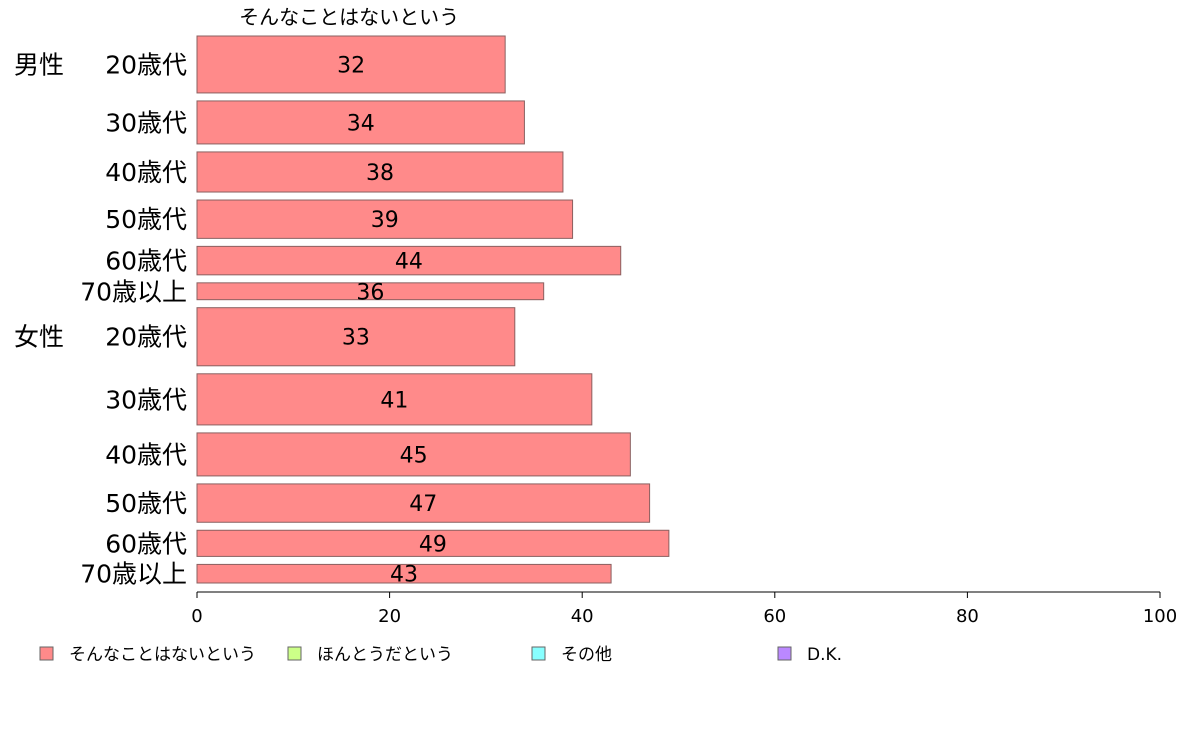 Image resolution: width=1188 pixels, height=736 pixels. Describe the element at coordinates (774, 616) in the screenshot. I see `x-tick-label: 60` at that location.